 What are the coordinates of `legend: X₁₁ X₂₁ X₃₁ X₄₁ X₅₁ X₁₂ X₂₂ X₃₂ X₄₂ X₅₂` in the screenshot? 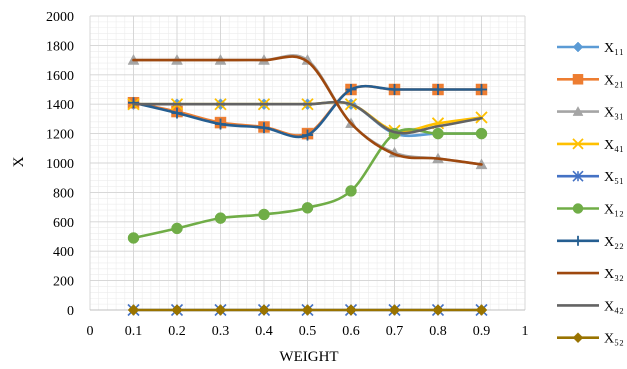 It's located at (590, 194).